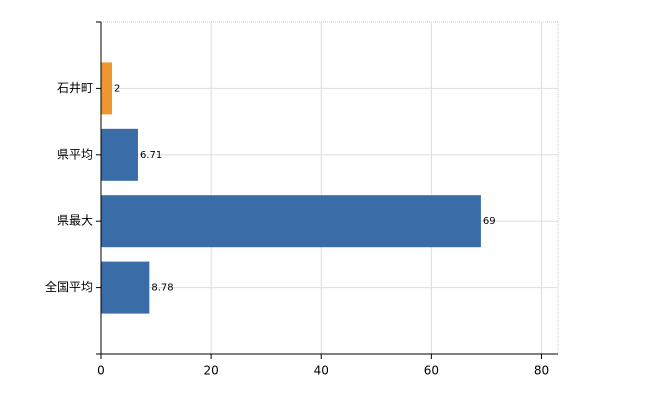 Image resolution: width=650 pixels, height=400 pixels. Describe the element at coordinates (489, 221) in the screenshot. I see `value-label: 69` at that location.